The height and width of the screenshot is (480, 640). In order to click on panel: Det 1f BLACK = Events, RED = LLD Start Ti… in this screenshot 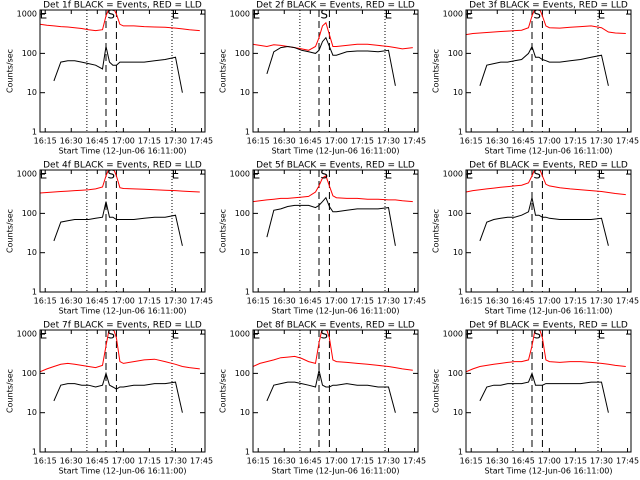, I will do `click(110, 78)`.